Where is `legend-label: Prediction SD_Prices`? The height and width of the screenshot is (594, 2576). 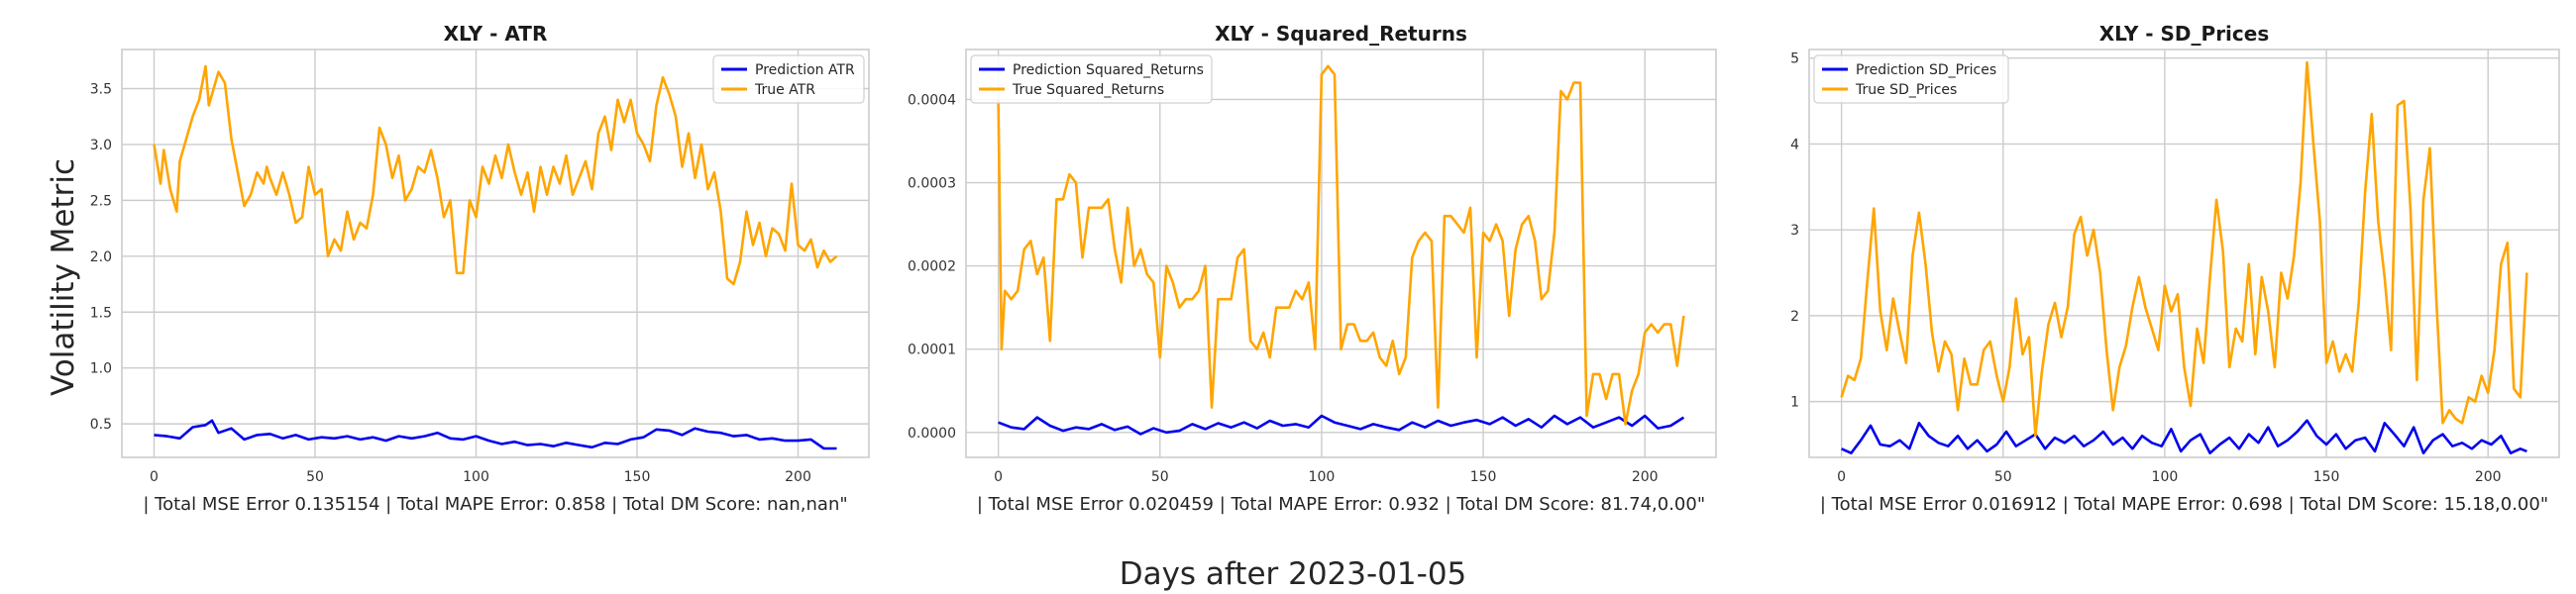
legend-label: Prediction SD_Prices is located at coordinates (1926, 70).